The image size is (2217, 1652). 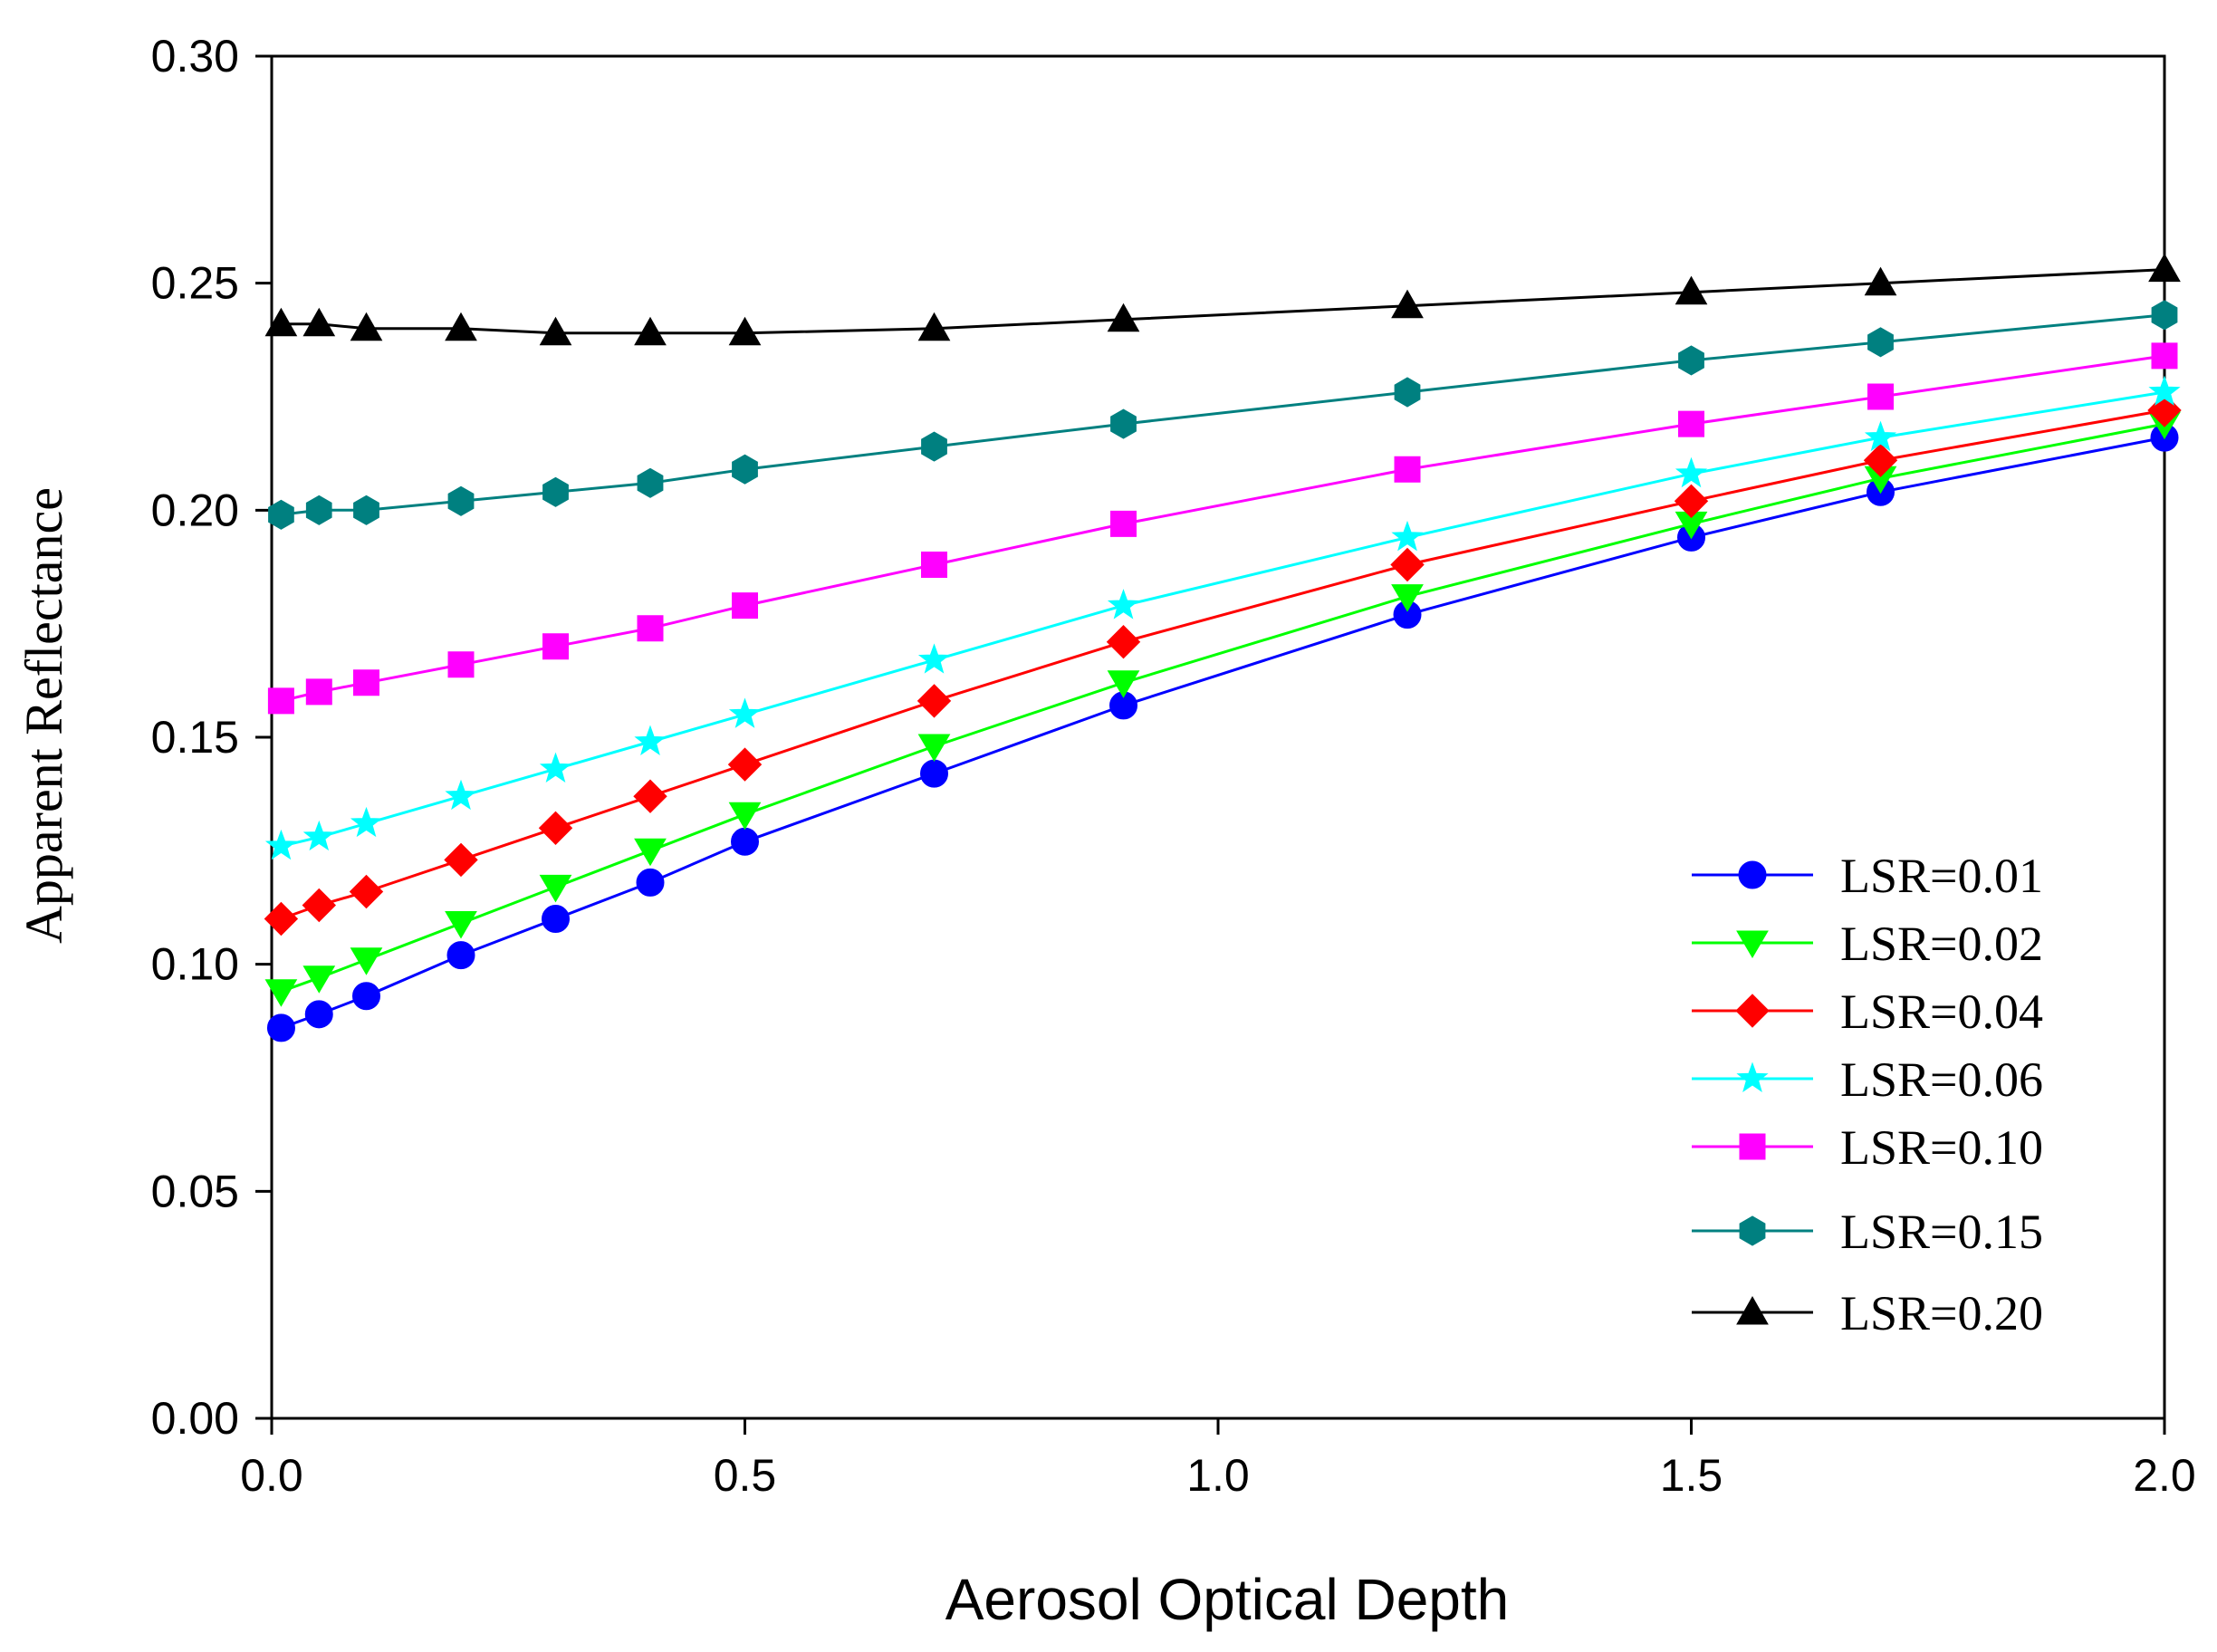 I want to click on legend-label: LSR=0.06, so click(x=1941, y=1079).